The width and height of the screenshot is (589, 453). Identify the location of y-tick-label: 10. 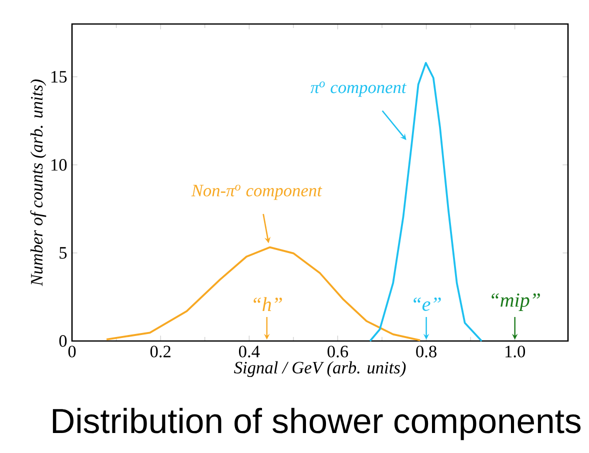
(59, 165).